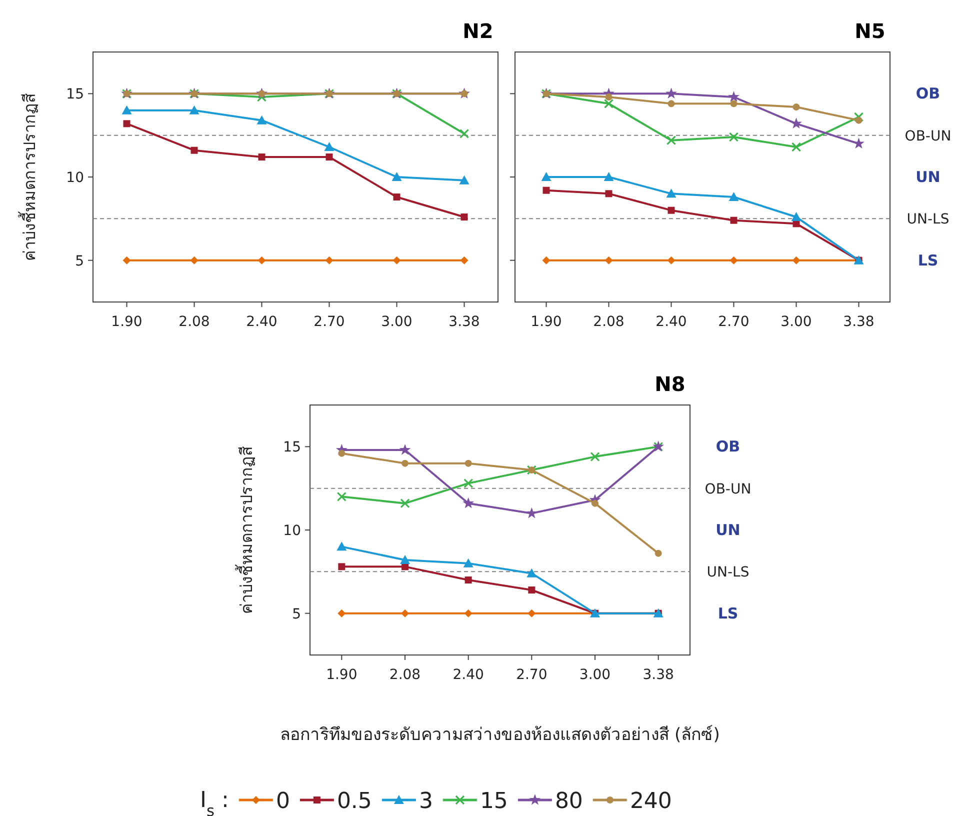 The image size is (957, 816). What do you see at coordinates (500, 735) in the screenshot?
I see `x-axis-title: ลอการิทึมของระดับความสว่างของห้องแสดงตัวอย่างสี (ลักซ์)` at bounding box center [500, 735].